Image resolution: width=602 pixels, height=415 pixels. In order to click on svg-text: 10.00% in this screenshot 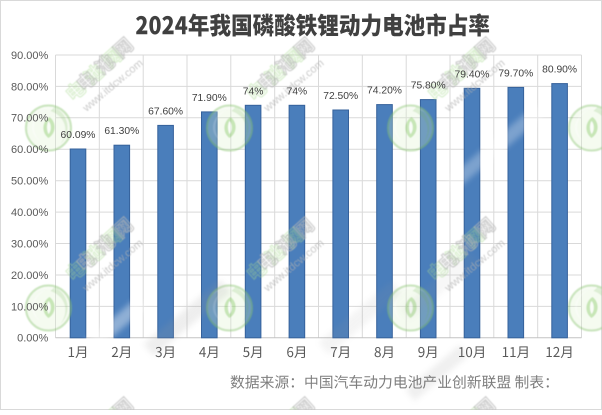, I will do `click(30, 307)`.